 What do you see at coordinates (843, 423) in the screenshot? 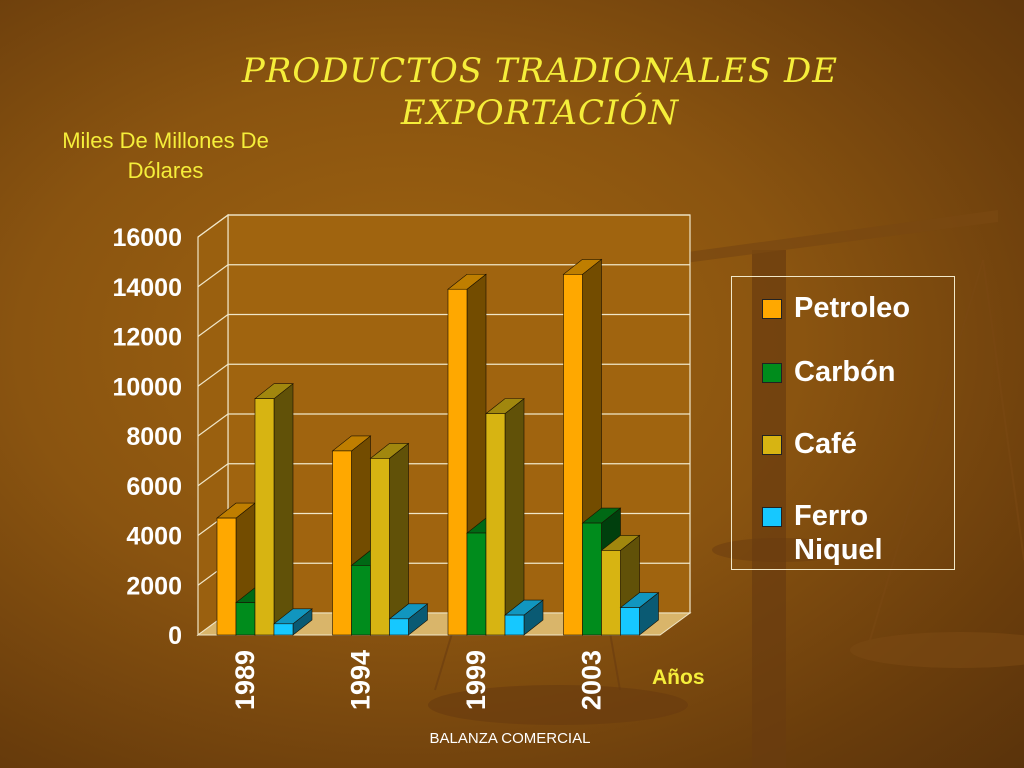
I see `chart-legend: Petroleo Carbón Café Ferro Niquel` at bounding box center [843, 423].